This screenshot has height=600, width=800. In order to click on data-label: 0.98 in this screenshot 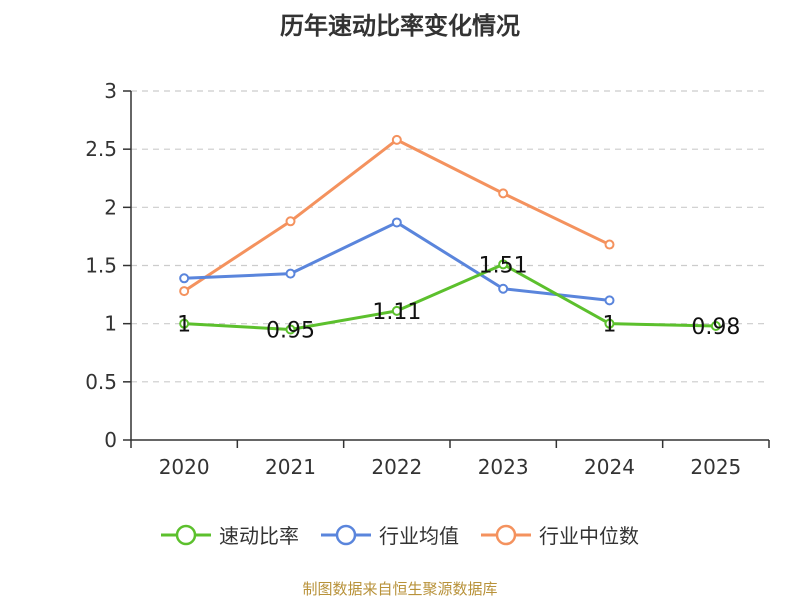, I will do `click(715, 327)`.